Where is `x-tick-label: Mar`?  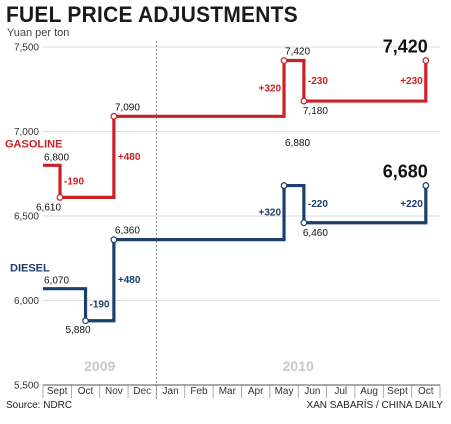 x-tick-label: Mar is located at coordinates (228, 391).